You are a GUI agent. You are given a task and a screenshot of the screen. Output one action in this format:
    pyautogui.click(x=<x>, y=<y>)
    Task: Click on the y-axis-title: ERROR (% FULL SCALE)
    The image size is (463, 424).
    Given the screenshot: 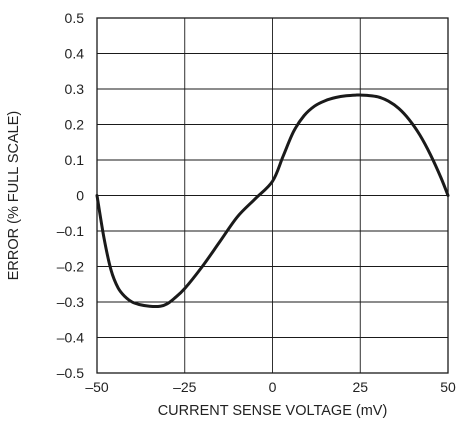 What is the action you would take?
    pyautogui.click(x=14, y=195)
    